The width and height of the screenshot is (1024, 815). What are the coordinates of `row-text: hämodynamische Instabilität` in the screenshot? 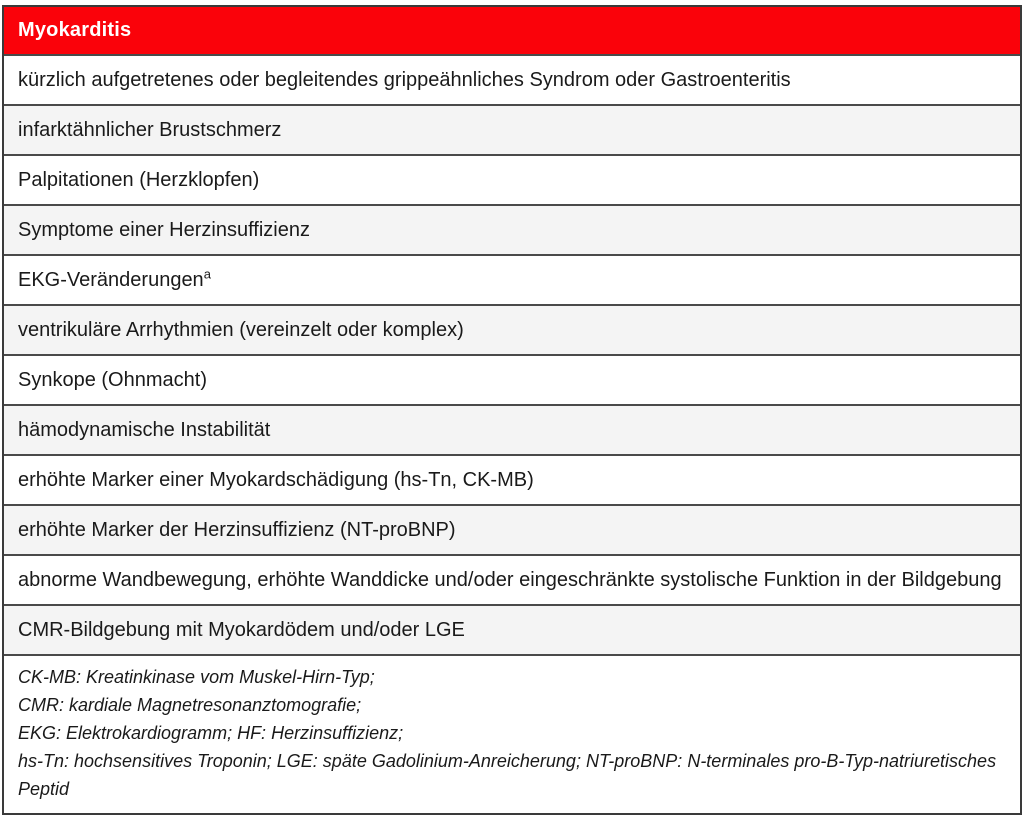 It's located at (144, 429).